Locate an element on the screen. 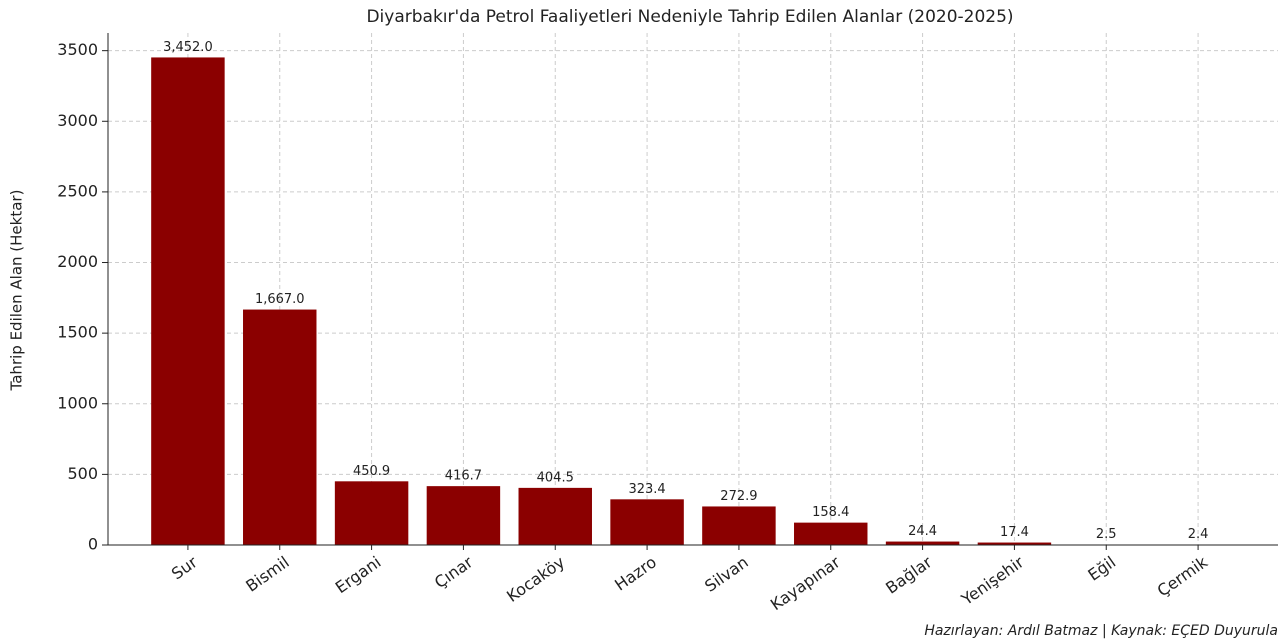 The width and height of the screenshot is (1280, 640). x-tick-label: Çınar is located at coordinates (454, 572).